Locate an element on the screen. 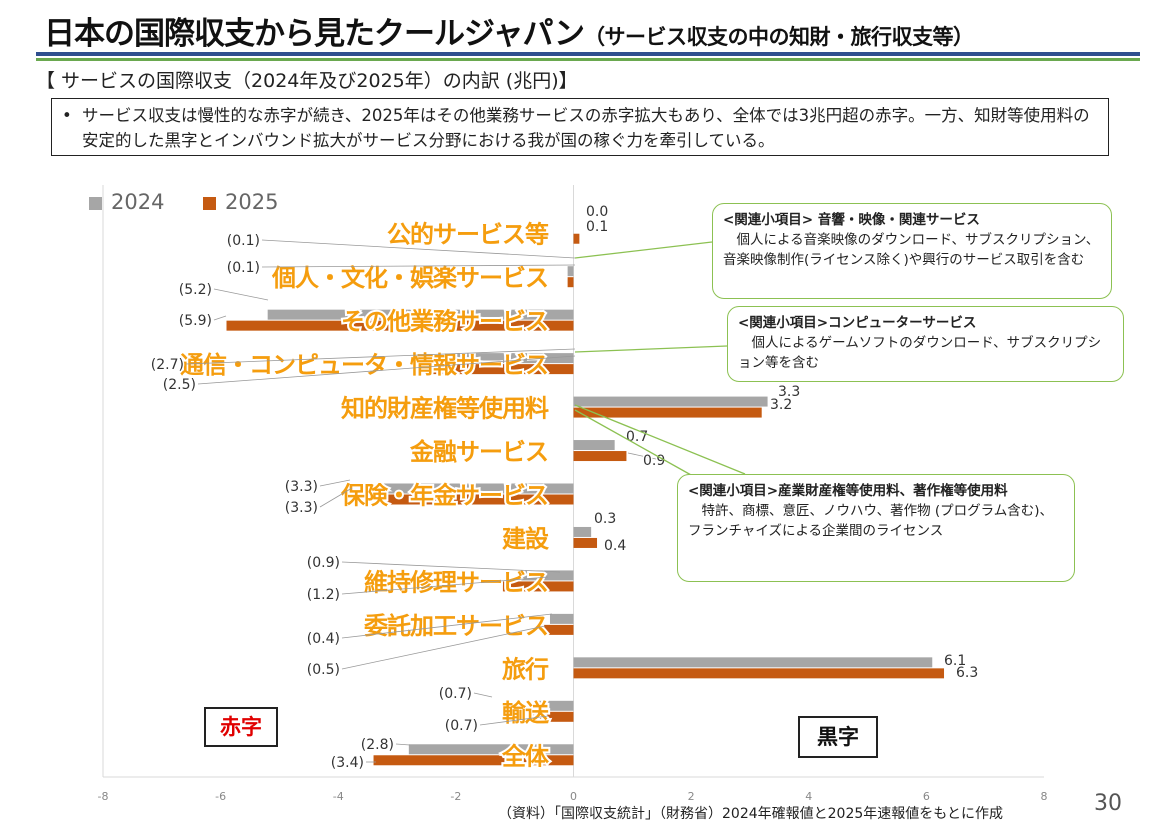 The image size is (1170, 827). legend-swatch-2024 is located at coordinates (95, 203).